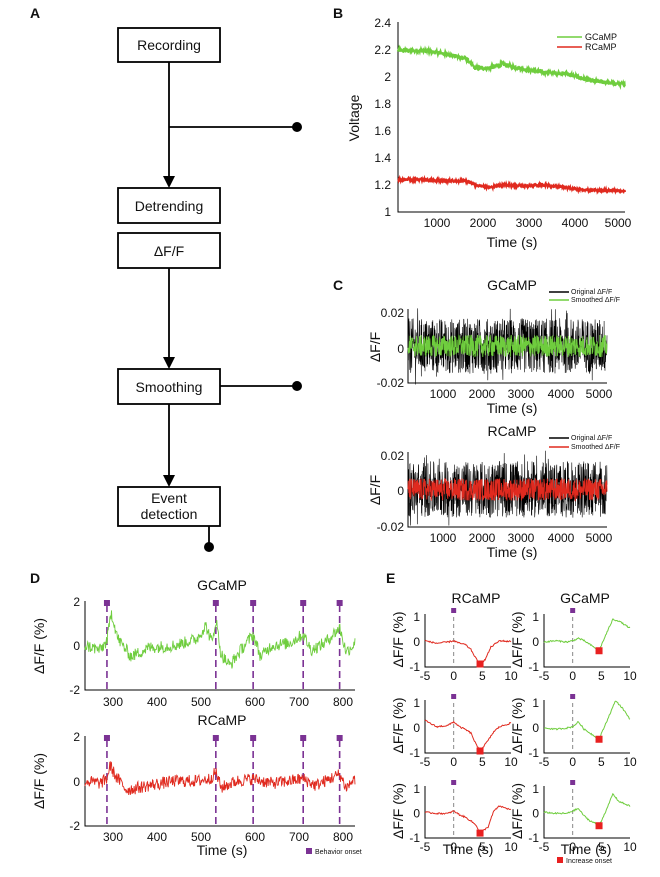 The height and width of the screenshot is (877, 660). I want to click on b-xlabel: Time (s), so click(512, 242).